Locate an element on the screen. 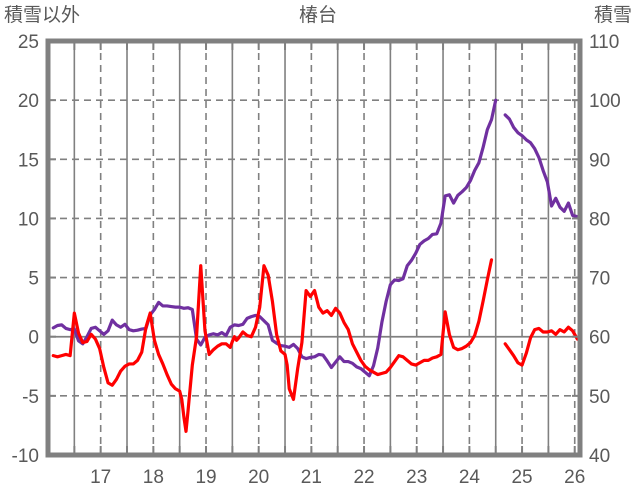  y-axis-tick-label: 15 is located at coordinates (28, 160).